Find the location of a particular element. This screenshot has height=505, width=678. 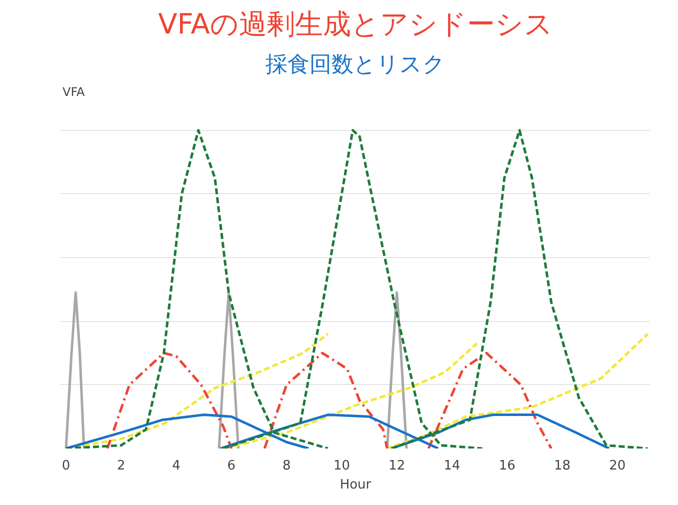

x-tick-label: 10 is located at coordinates (341, 466).